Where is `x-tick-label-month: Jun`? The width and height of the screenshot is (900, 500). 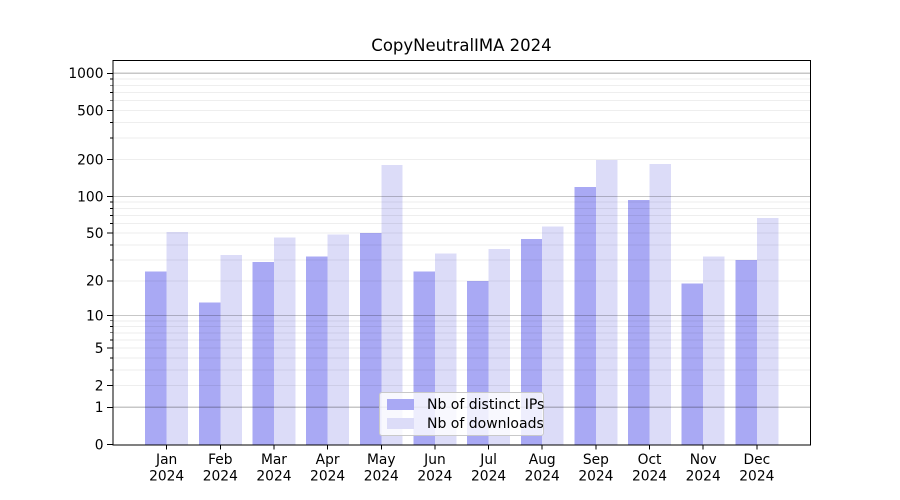
x-tick-label-month: Jun is located at coordinates (434, 460).